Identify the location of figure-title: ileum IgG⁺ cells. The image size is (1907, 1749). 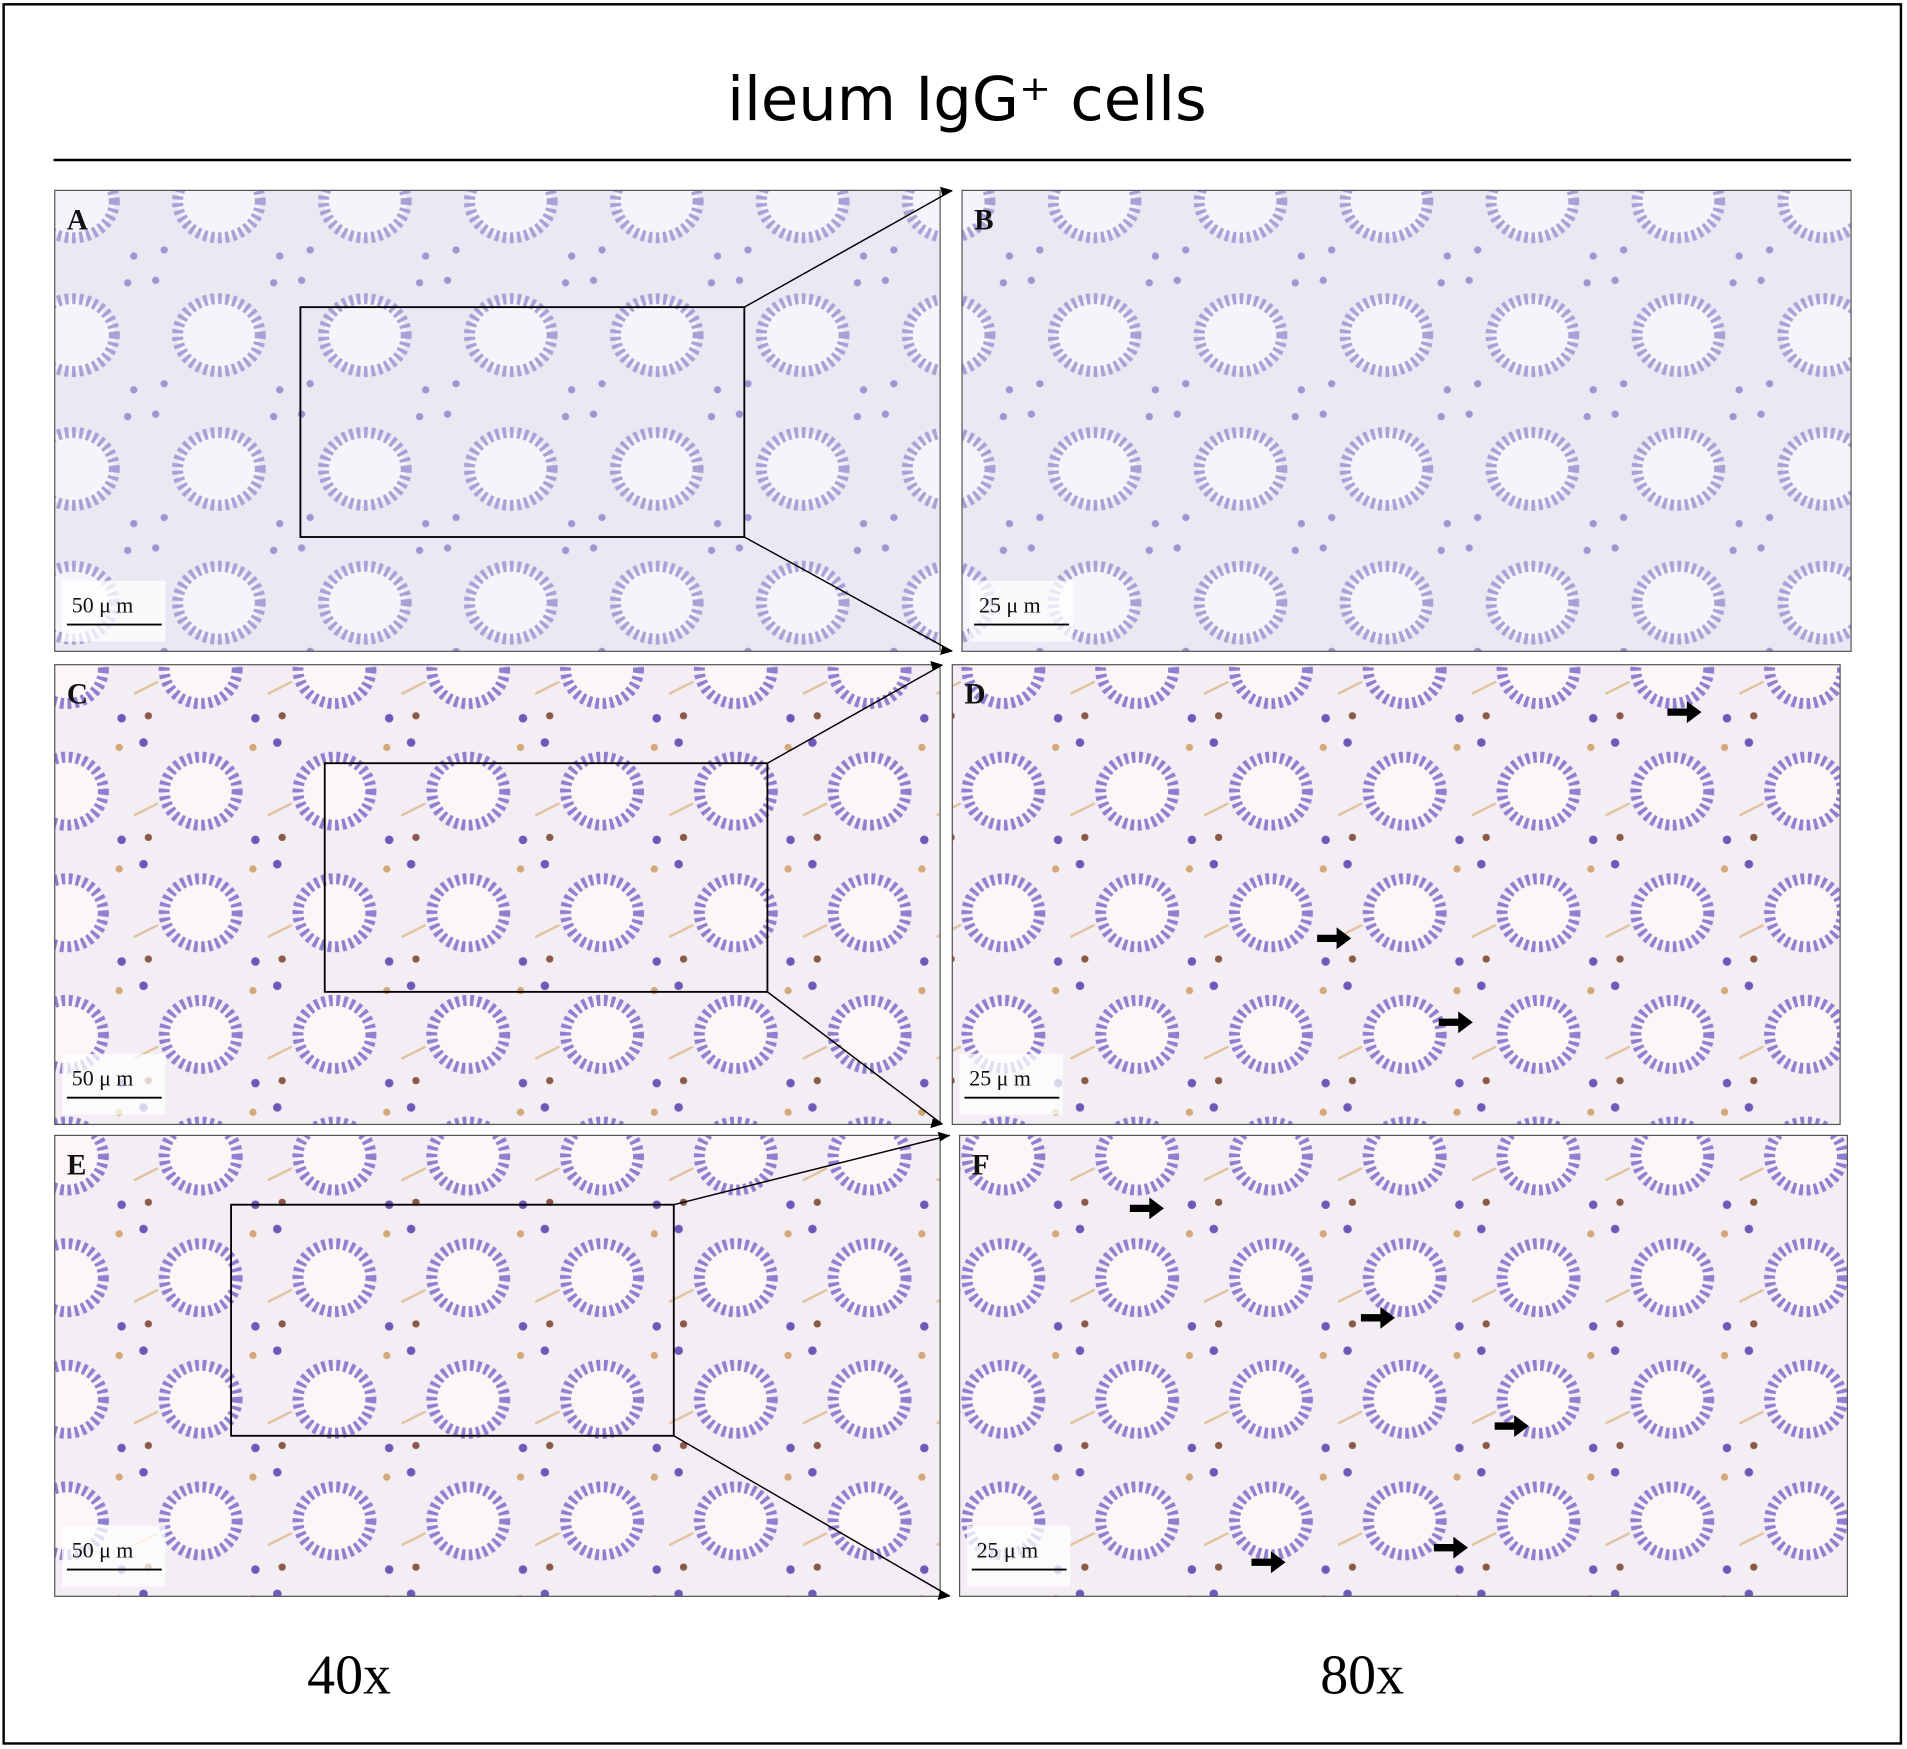
(967, 100).